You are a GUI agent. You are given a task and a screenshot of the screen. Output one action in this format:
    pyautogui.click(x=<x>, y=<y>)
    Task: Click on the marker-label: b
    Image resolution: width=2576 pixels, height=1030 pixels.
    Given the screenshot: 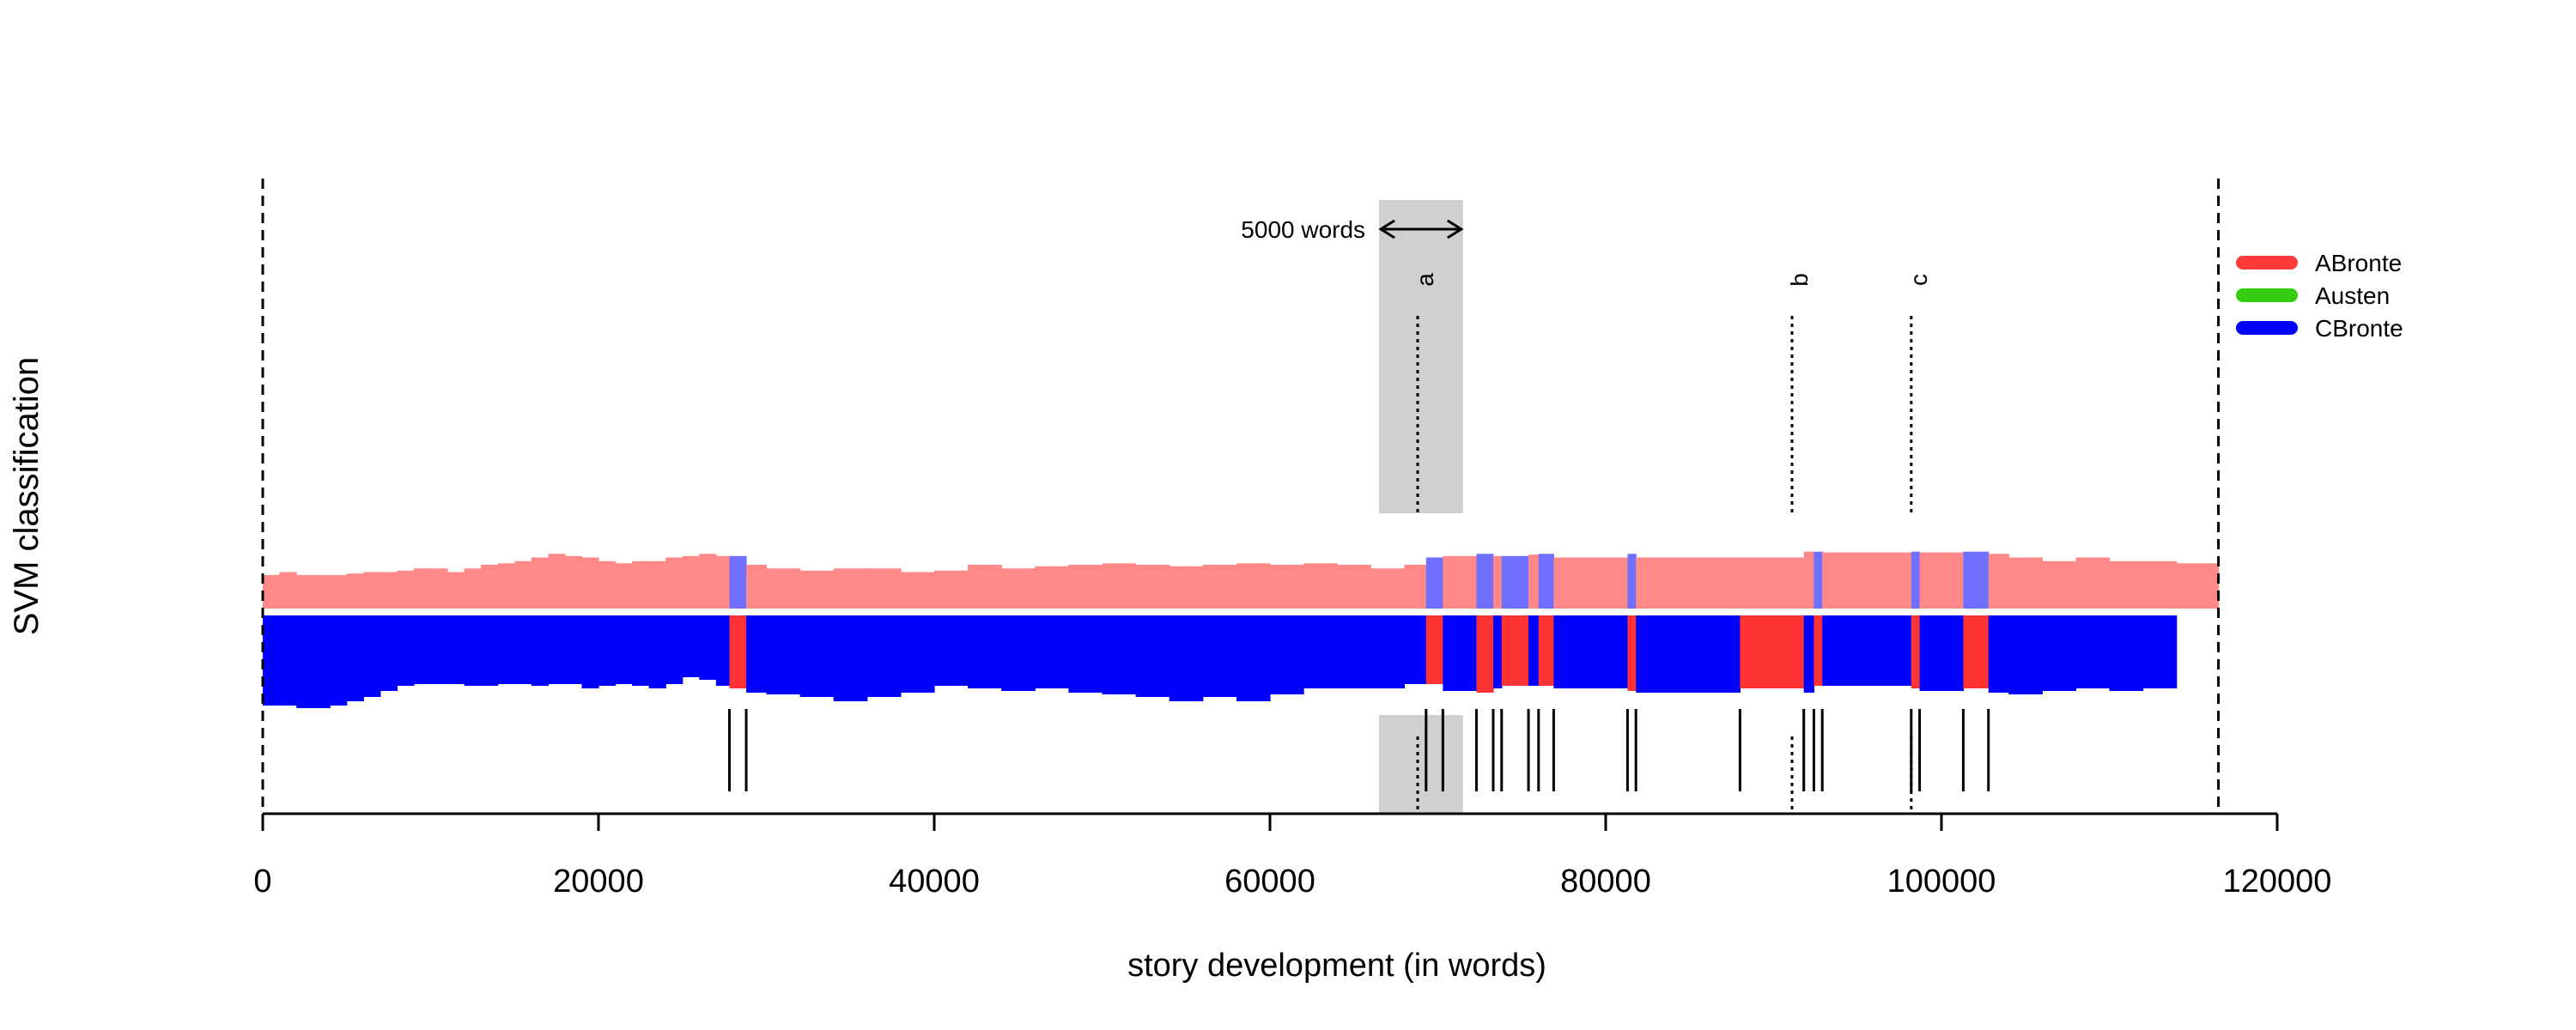 What is the action you would take?
    pyautogui.click(x=1799, y=280)
    